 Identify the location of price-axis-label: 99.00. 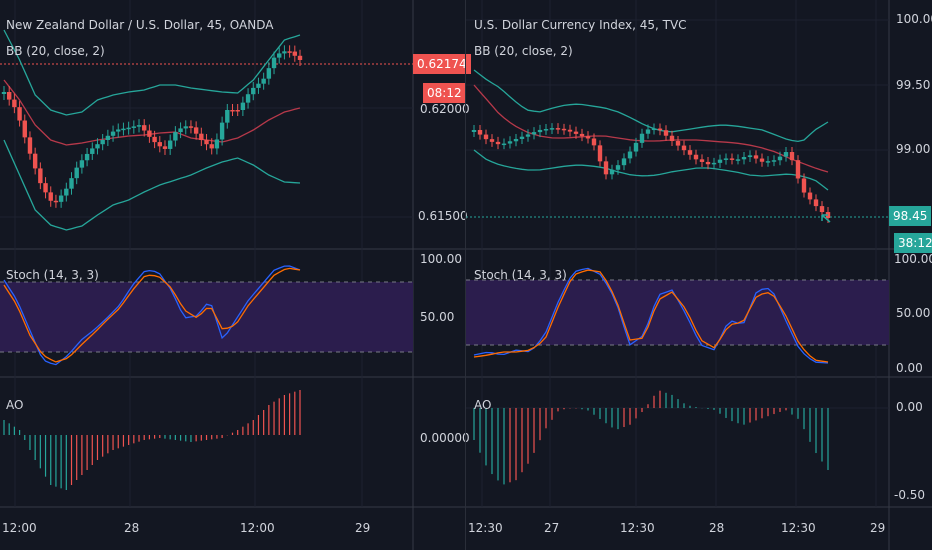
(913, 149).